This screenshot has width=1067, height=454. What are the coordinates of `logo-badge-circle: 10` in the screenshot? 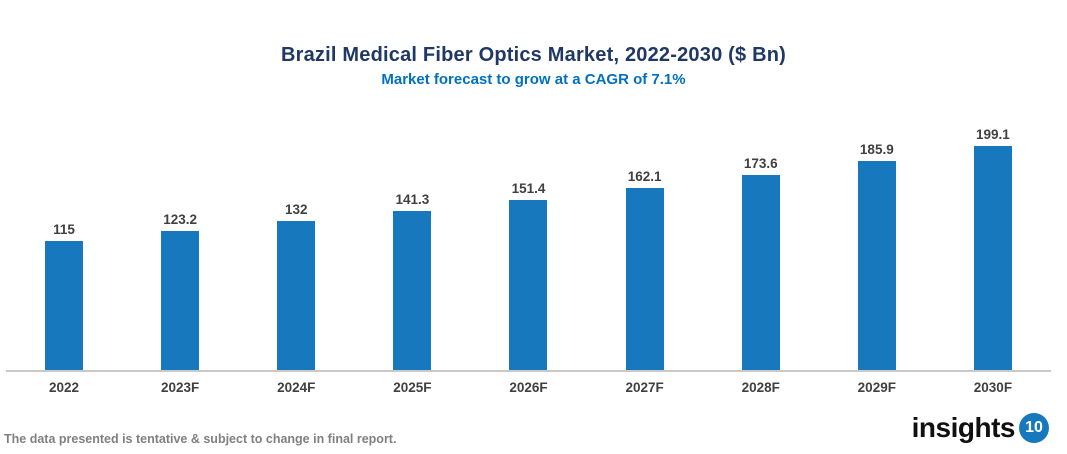 It's located at (1034, 428).